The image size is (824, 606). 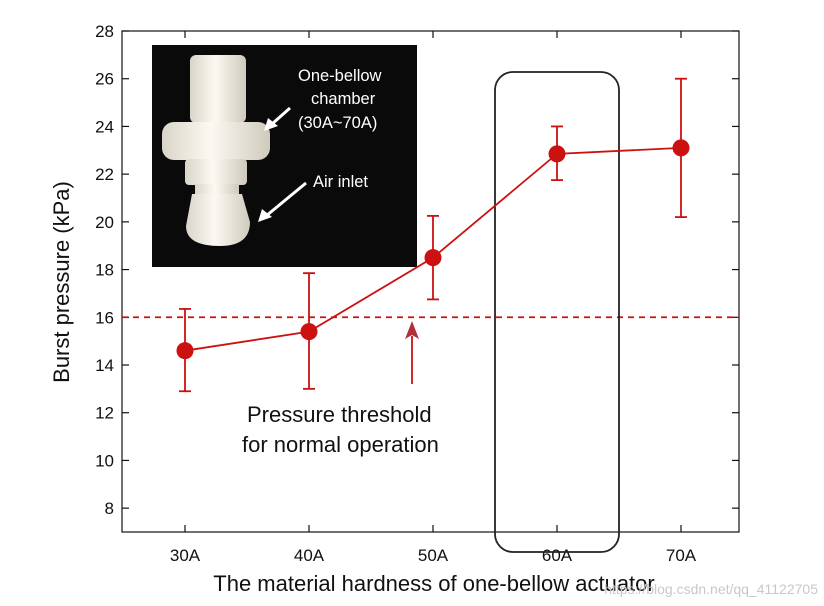 I want to click on y-tick-label: 16, so click(x=104, y=317).